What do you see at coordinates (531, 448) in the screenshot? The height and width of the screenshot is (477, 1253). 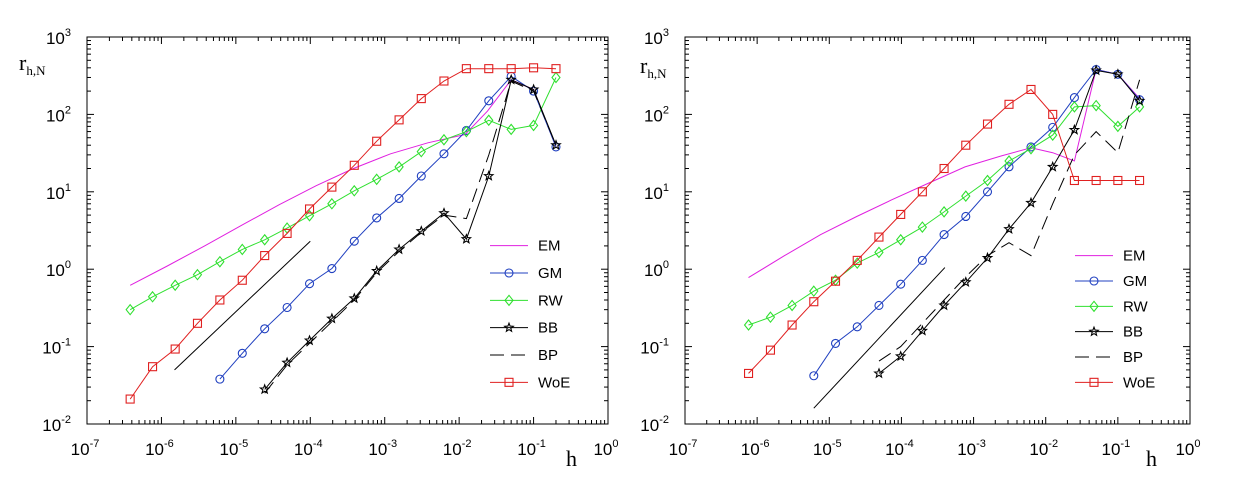 I see `x-tick-label: 10⁻¹` at bounding box center [531, 448].